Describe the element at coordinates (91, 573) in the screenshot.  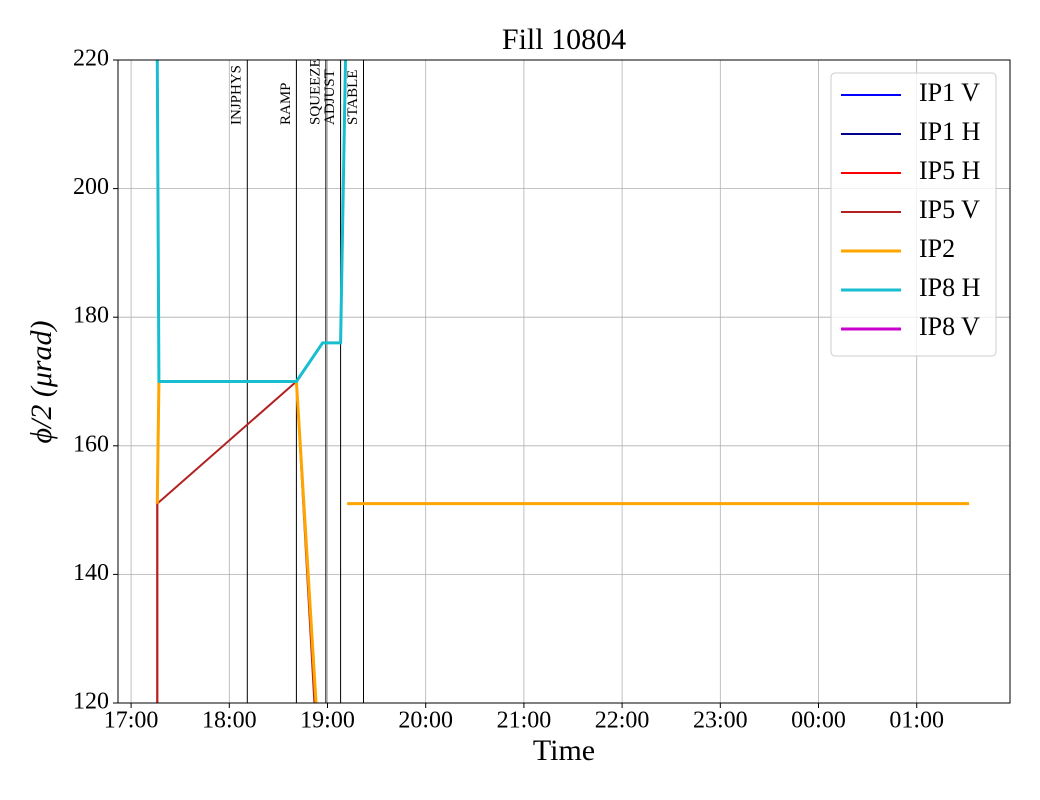
I see `y-tick-label: 140` at that location.